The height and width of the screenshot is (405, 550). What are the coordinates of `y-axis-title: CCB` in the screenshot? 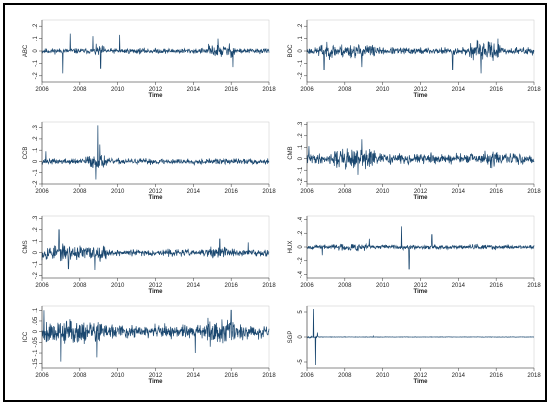 It's located at (26, 153).